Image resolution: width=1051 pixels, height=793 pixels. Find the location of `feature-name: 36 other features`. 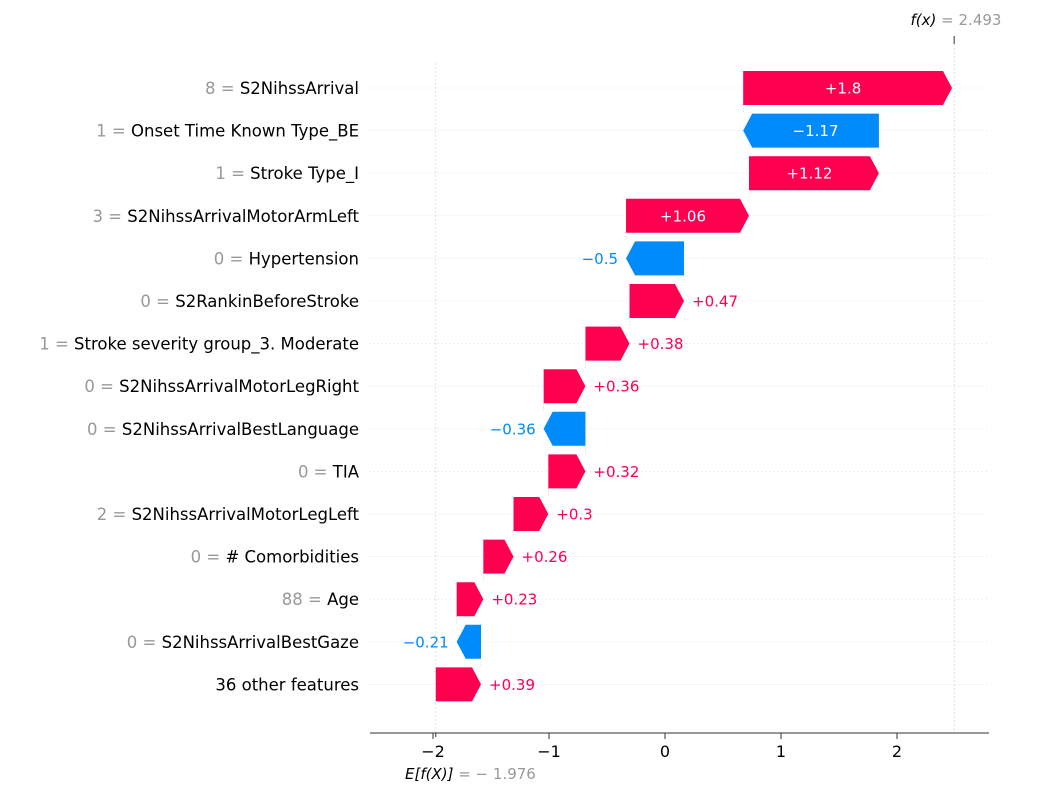

feature-name: 36 other features is located at coordinates (287, 684).